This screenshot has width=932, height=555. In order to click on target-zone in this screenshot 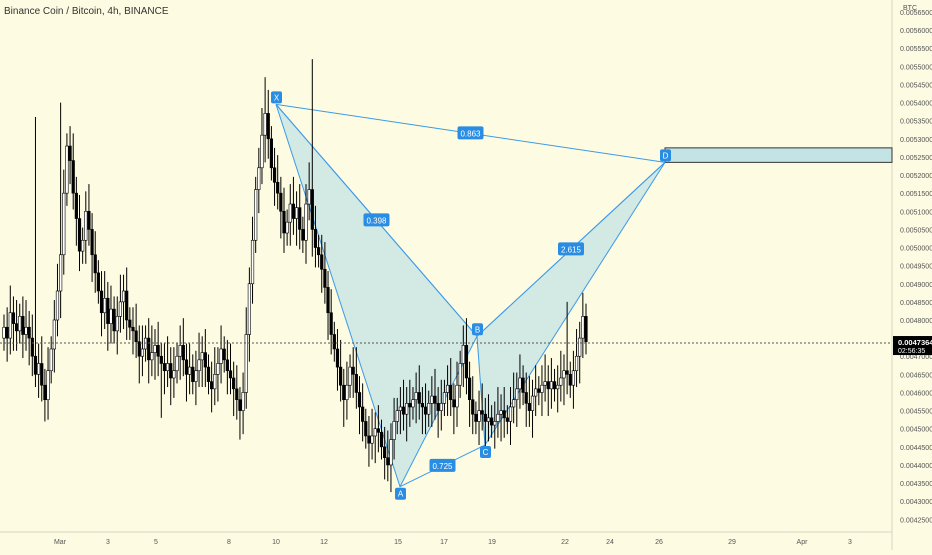, I will do `click(778, 155)`.